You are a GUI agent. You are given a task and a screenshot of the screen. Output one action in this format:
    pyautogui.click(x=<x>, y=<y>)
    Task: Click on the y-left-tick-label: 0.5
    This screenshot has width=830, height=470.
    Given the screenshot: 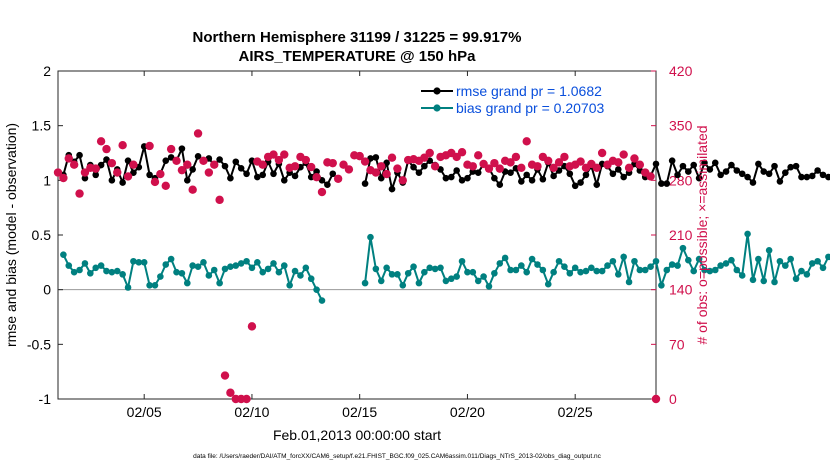 What is the action you would take?
    pyautogui.click(x=42, y=235)
    